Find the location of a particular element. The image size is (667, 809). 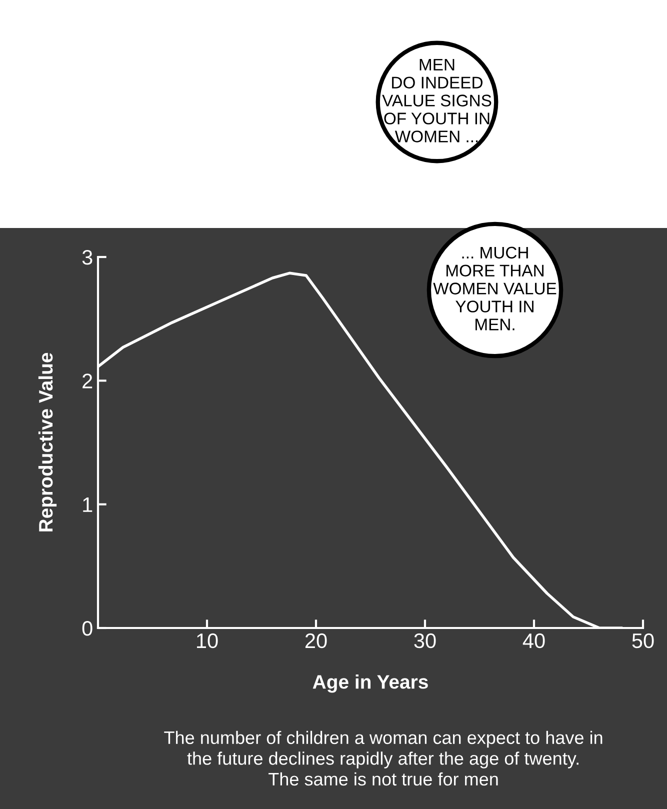

y-tick-label: 2 is located at coordinates (87, 381).